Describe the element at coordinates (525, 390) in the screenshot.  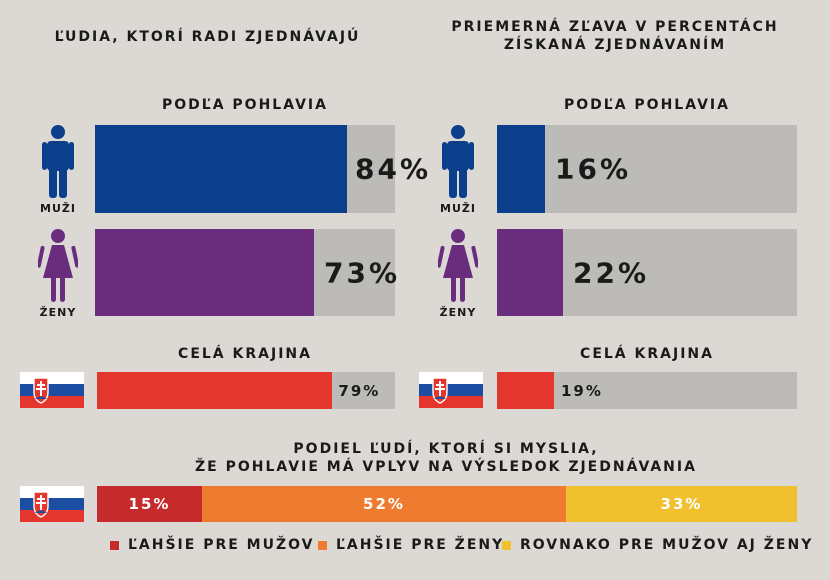
I see `right-country-bar` at that location.